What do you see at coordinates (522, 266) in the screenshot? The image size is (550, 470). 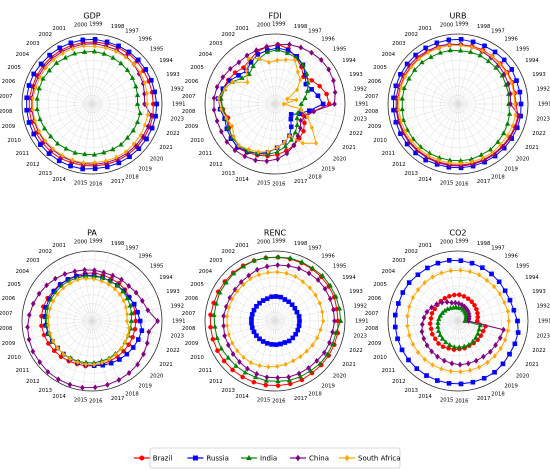 I see `angular-tick-label: 1995` at bounding box center [522, 266].